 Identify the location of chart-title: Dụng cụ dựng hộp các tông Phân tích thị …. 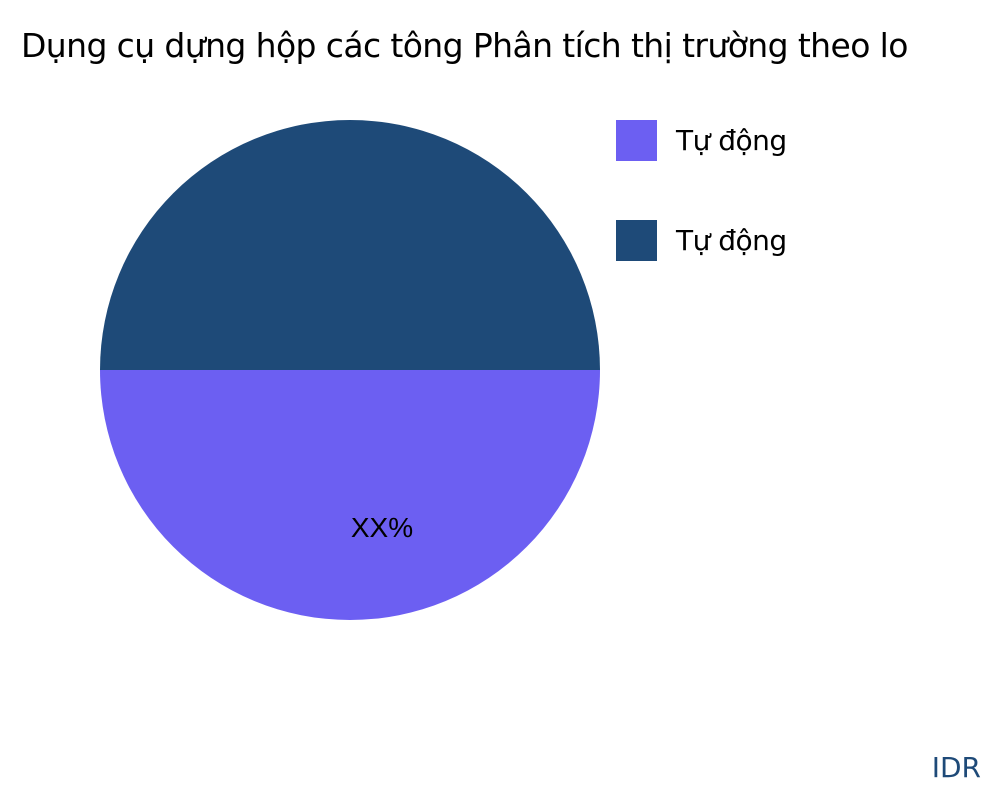
(464, 45).